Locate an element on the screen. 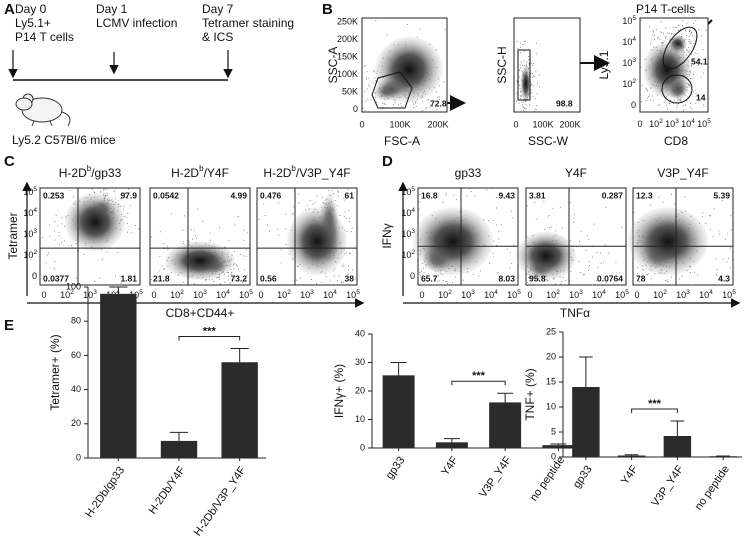  title-text: Y4F is located at coordinates (576, 173).